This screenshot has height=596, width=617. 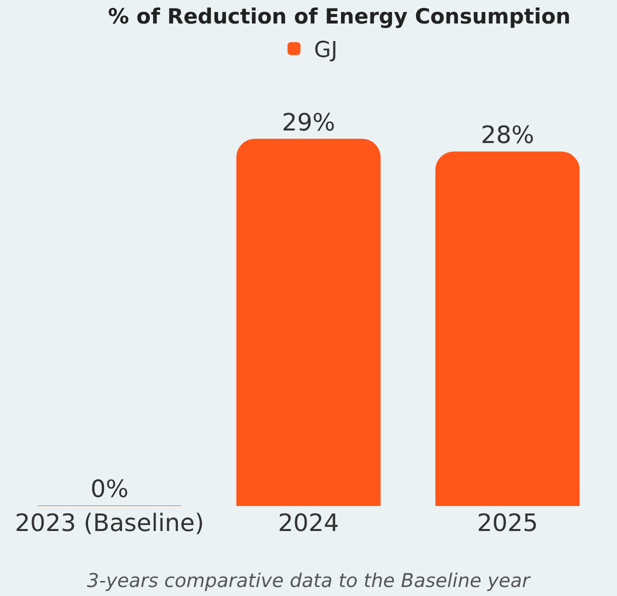 I want to click on legend-label: GJ, so click(x=326, y=51).